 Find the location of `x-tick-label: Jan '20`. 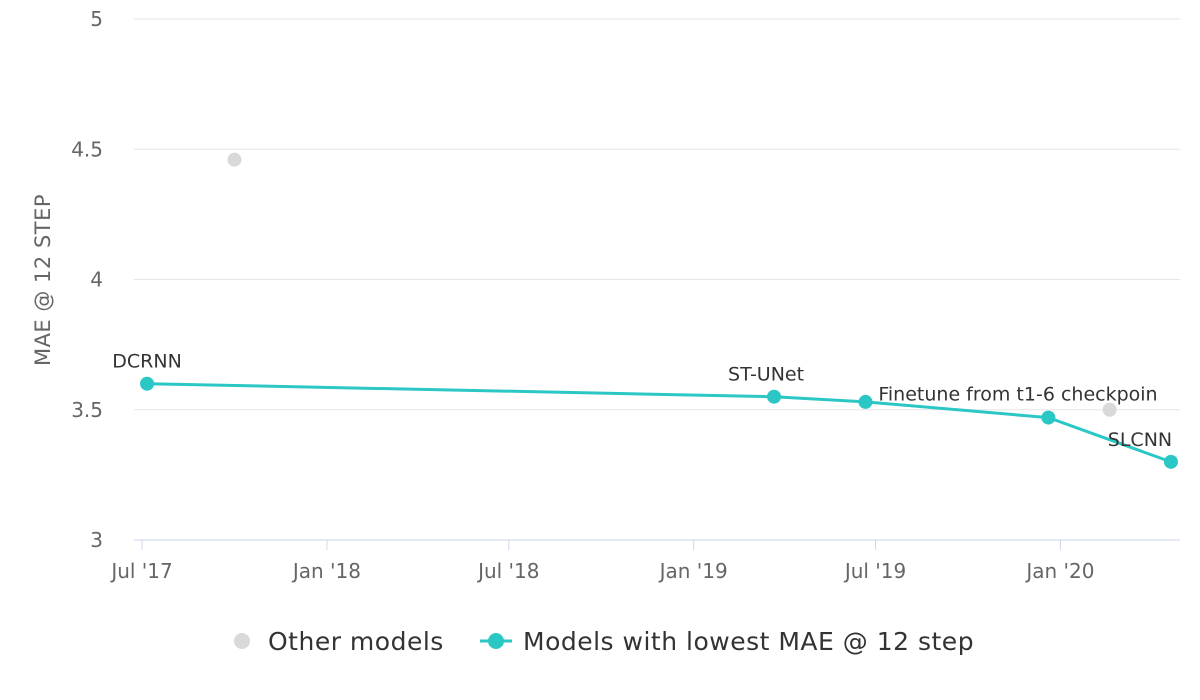

x-tick-label: Jan '20 is located at coordinates (1059, 571).